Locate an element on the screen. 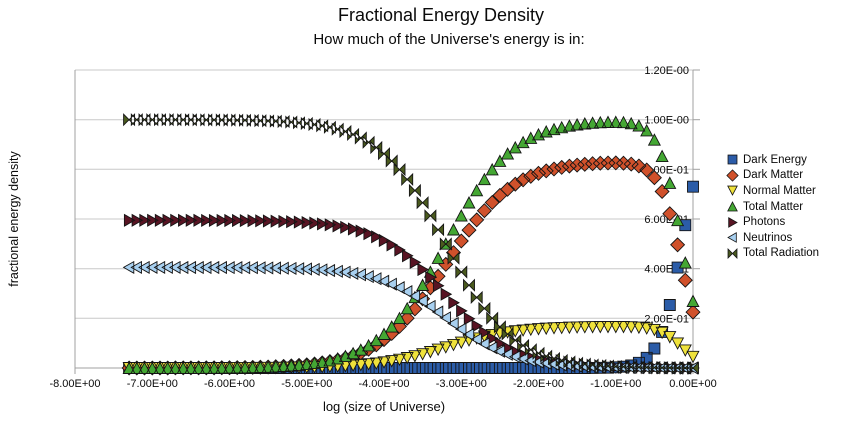 The height and width of the screenshot is (432, 855). x-tick-label: -4.00E+00 is located at coordinates (383, 384).